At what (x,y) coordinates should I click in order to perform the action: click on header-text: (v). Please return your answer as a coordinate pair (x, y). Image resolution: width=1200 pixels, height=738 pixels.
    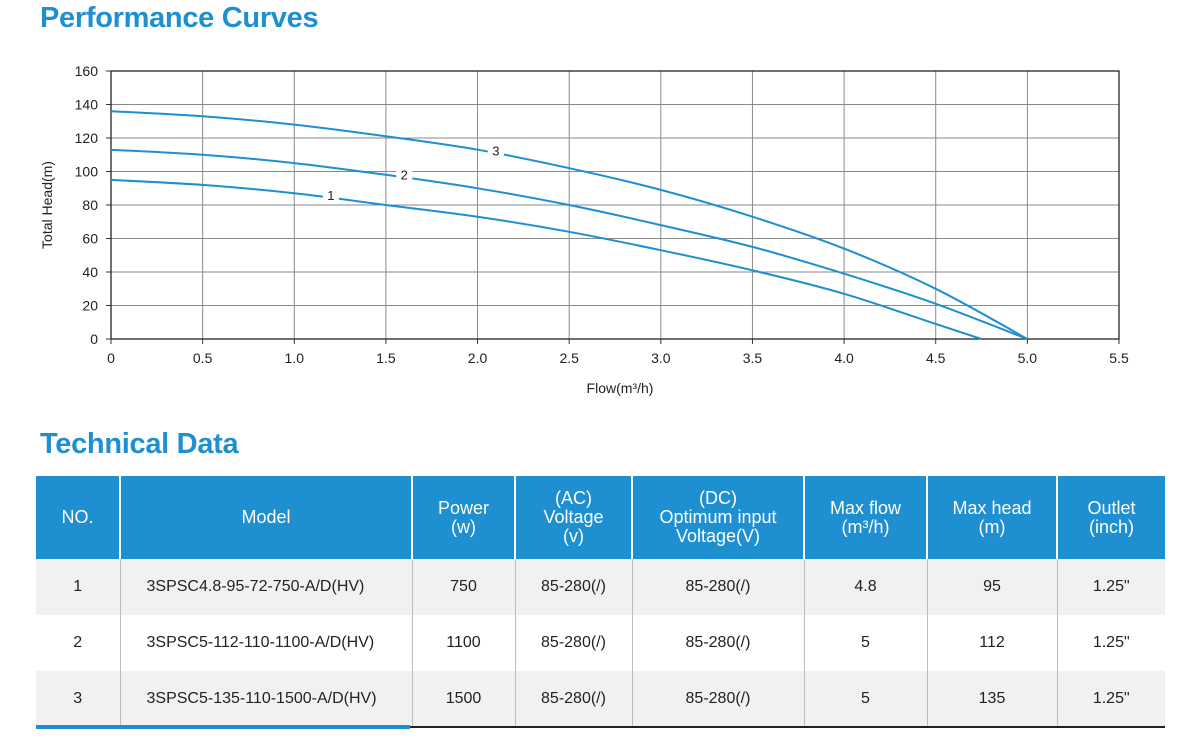
    Looking at the image, I should click on (573, 536).